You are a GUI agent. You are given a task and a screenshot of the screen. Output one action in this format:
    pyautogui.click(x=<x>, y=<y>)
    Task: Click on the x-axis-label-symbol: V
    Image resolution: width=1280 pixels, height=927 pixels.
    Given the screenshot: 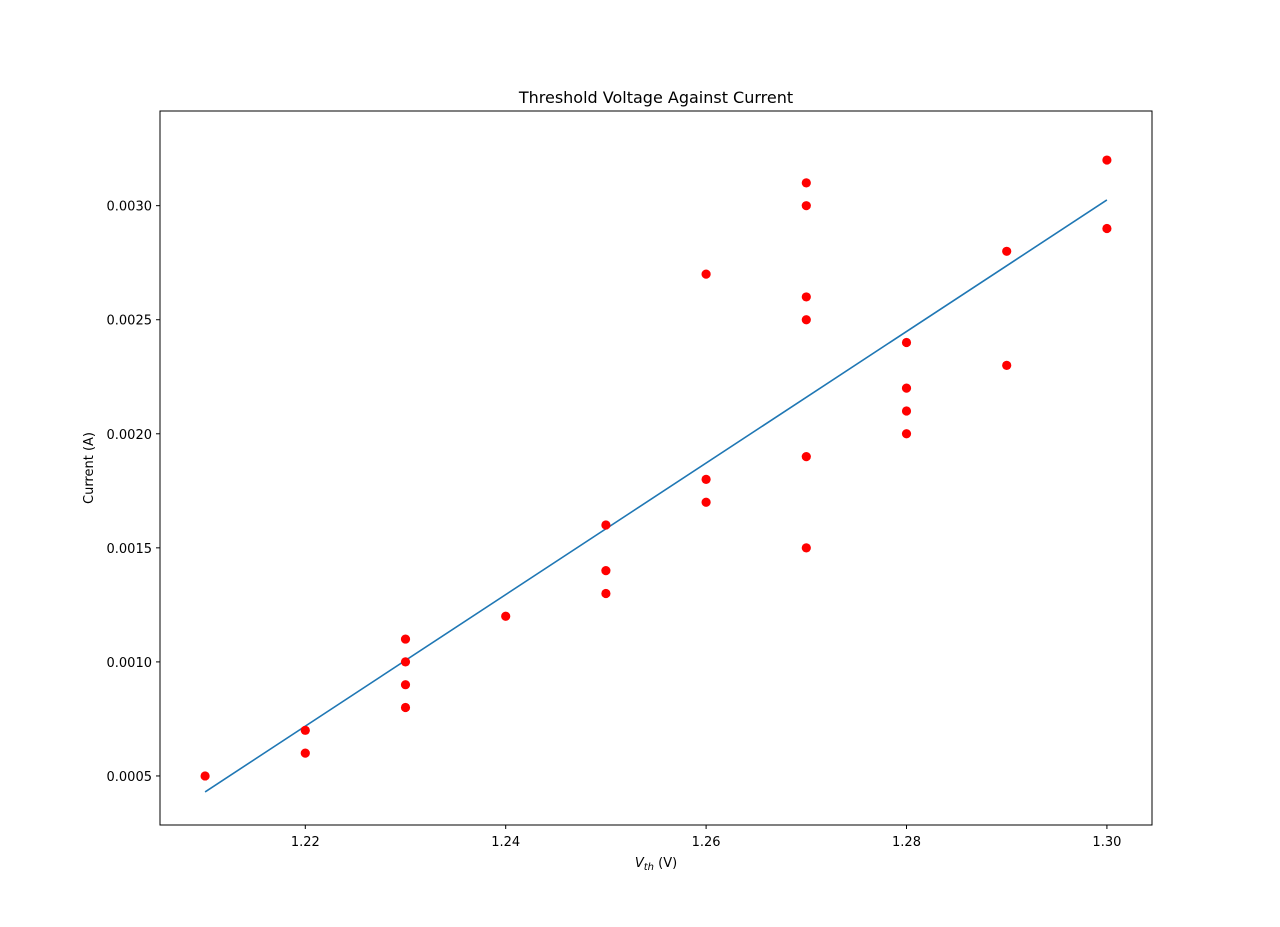 What is the action you would take?
    pyautogui.click(x=640, y=863)
    